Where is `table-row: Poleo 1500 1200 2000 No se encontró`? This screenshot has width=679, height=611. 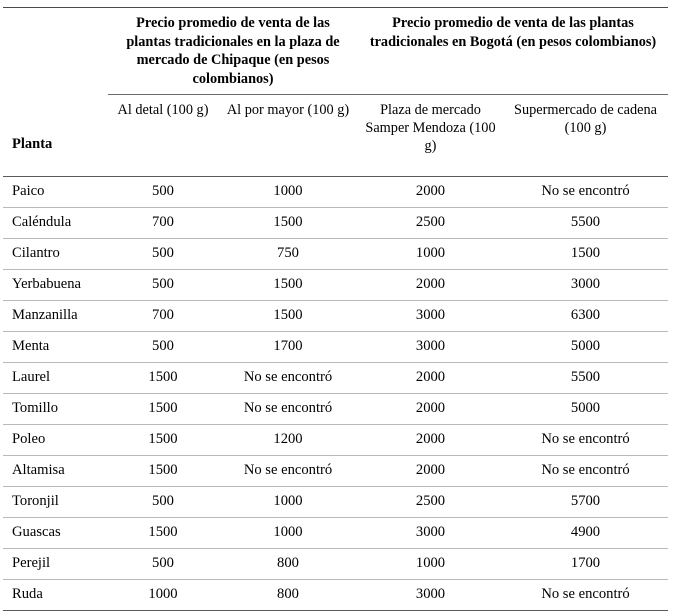
table-row: Poleo 1500 1200 2000 No se encontró is located at coordinates (335, 440).